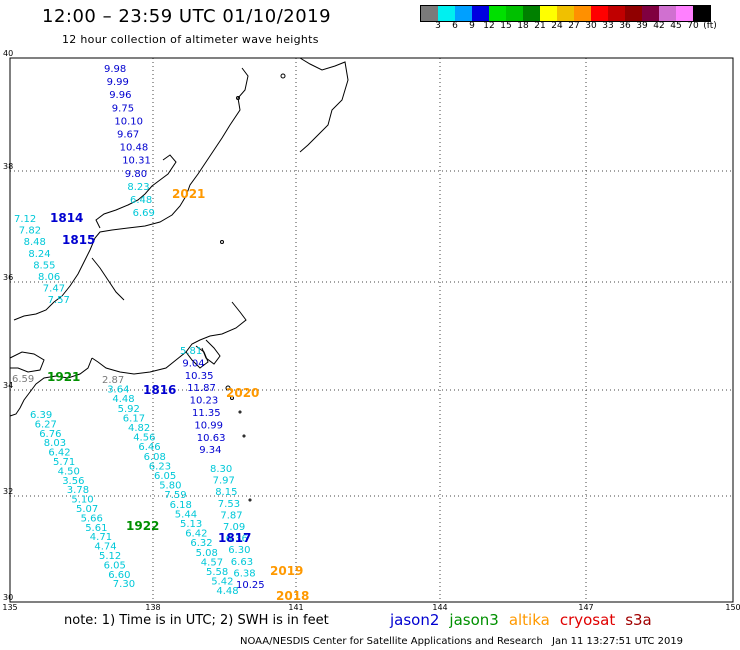  Describe the element at coordinates (119, 575) in the screenshot. I see `track-sw-value-18: 6.60` at that location.